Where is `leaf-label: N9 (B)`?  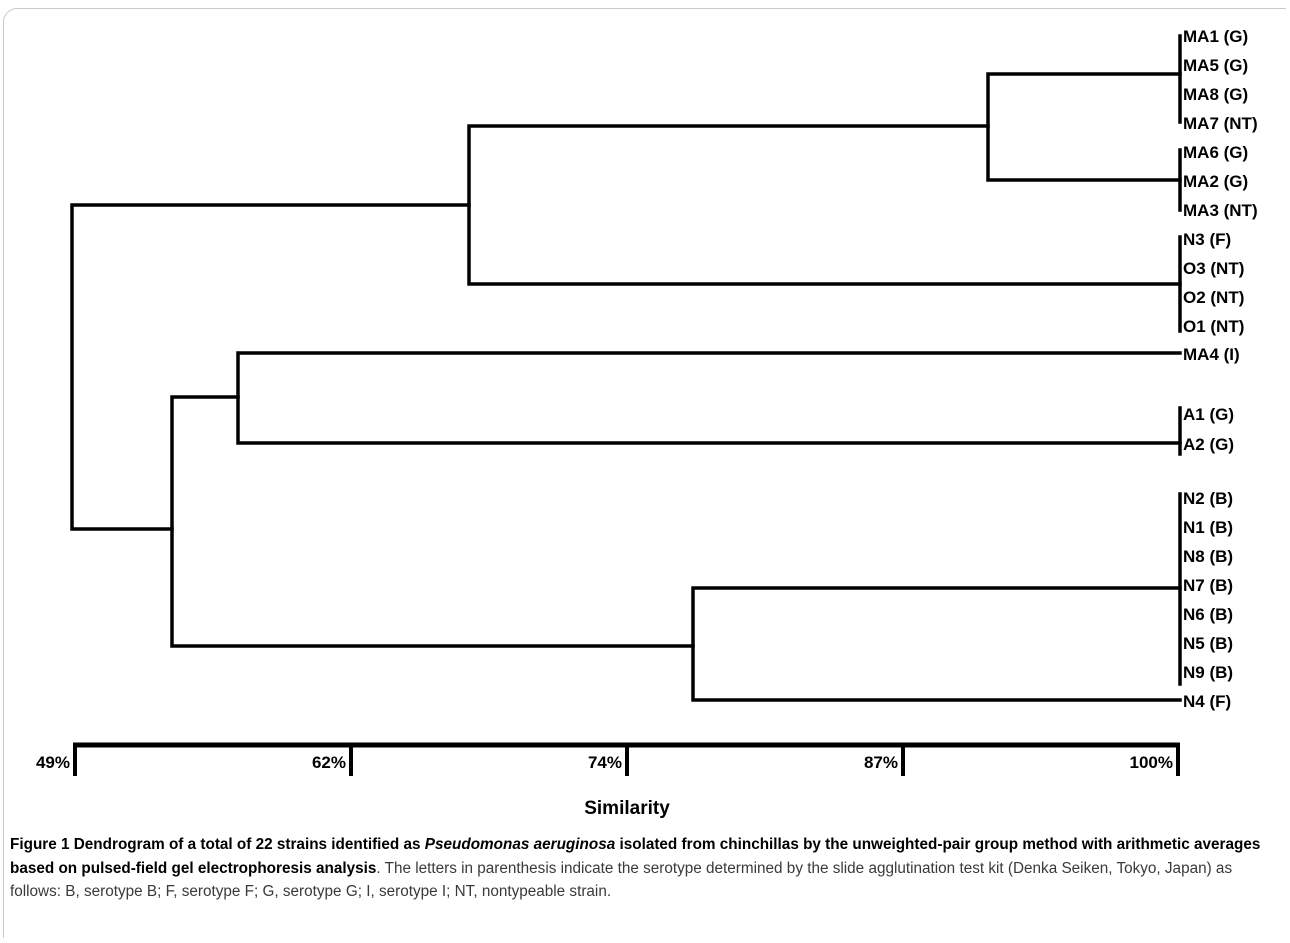 leaf-label: N9 (B) is located at coordinates (1208, 672).